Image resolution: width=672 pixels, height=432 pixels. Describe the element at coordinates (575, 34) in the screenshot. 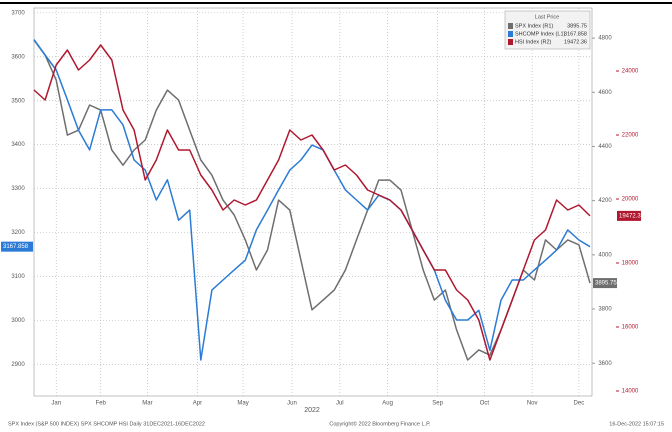

I see `legend-value: 3167.858` at that location.